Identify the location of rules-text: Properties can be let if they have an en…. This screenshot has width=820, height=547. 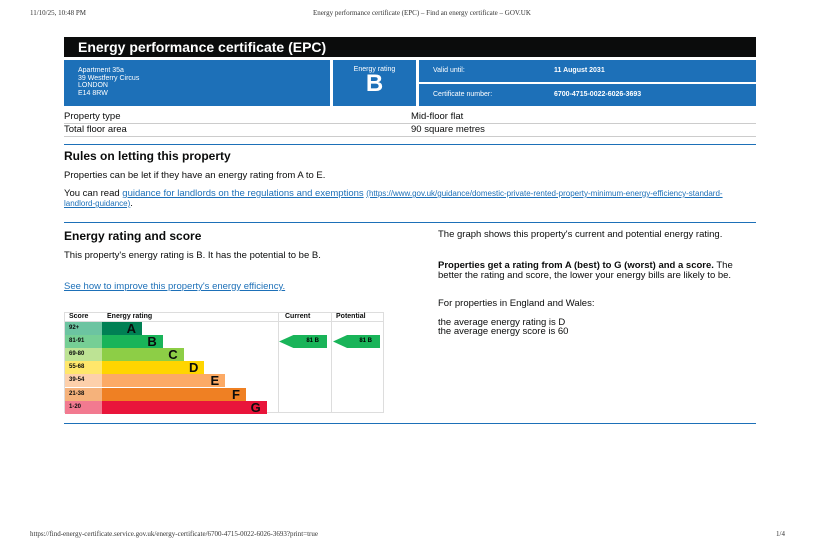
(195, 175).